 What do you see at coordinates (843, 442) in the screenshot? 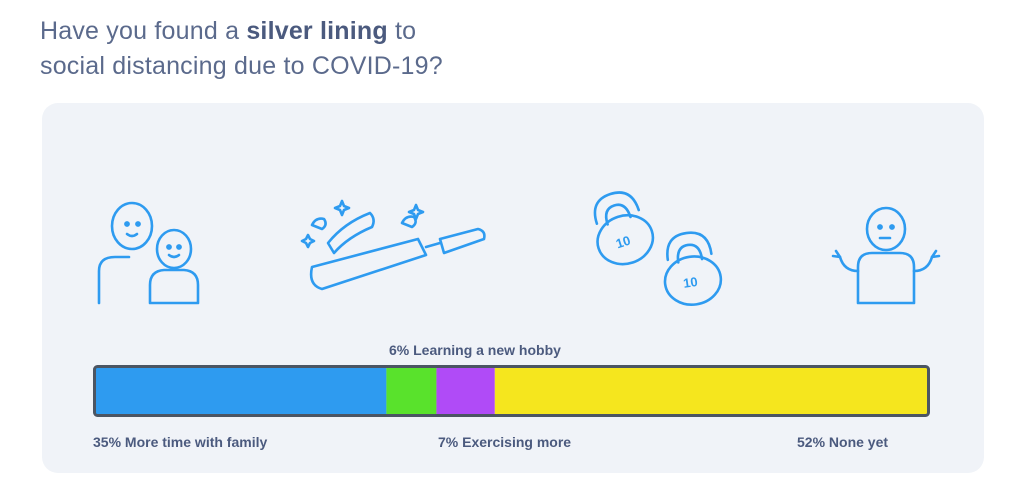
I see `label-none-yet: 52% None yet` at bounding box center [843, 442].